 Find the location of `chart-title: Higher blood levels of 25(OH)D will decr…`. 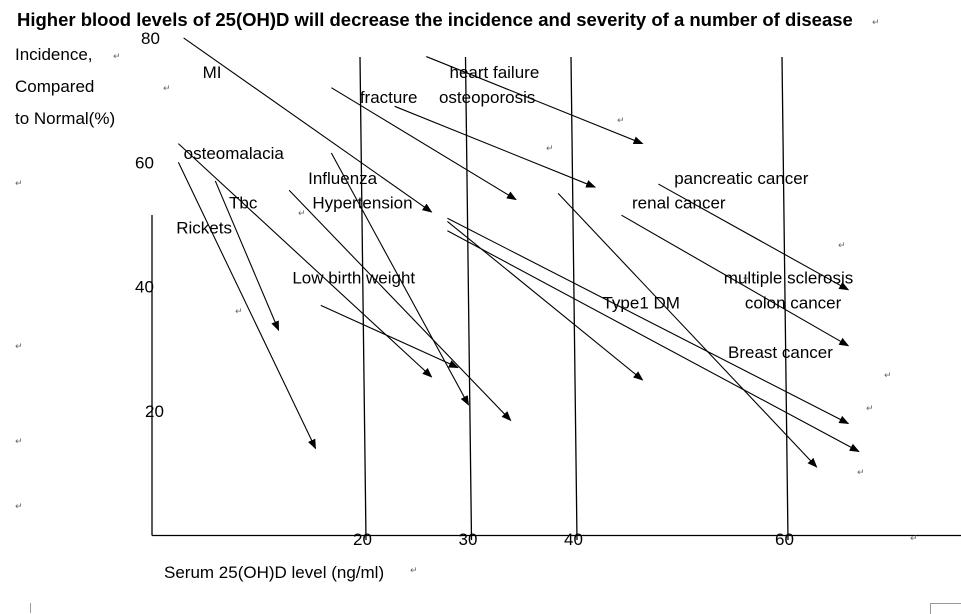

chart-title: Higher blood levels of 25(OH)D will decr… is located at coordinates (435, 19).